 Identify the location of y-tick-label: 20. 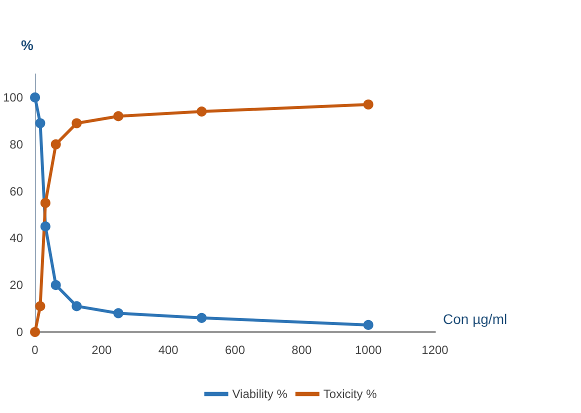
(17, 285).